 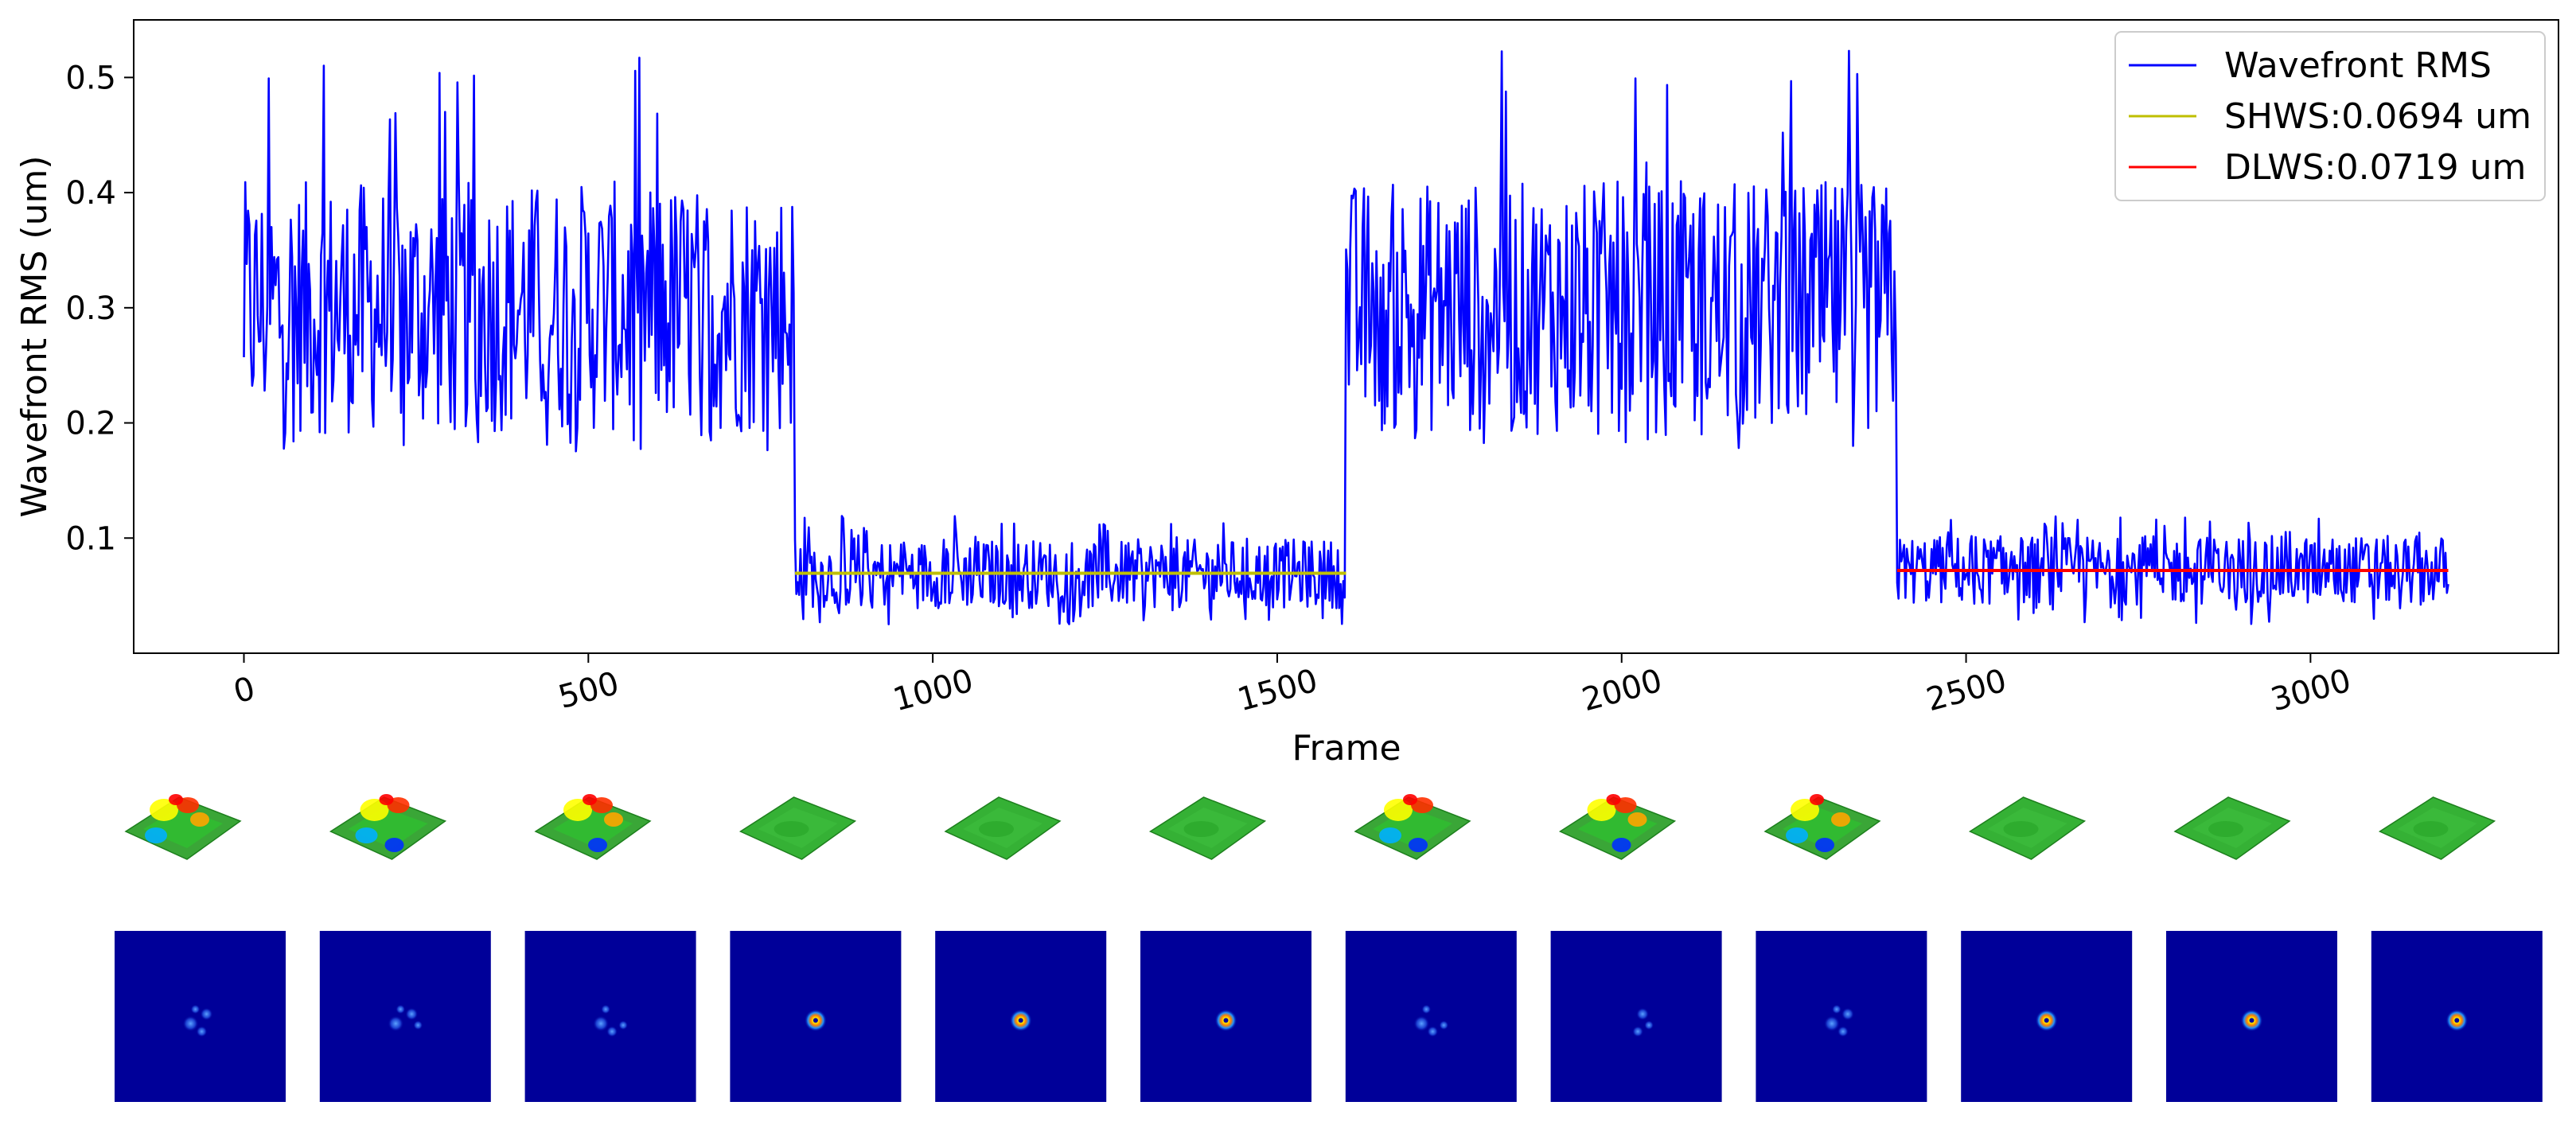 What do you see at coordinates (90, 308) in the screenshot?
I see `y-tick-label: 0.3` at bounding box center [90, 308].